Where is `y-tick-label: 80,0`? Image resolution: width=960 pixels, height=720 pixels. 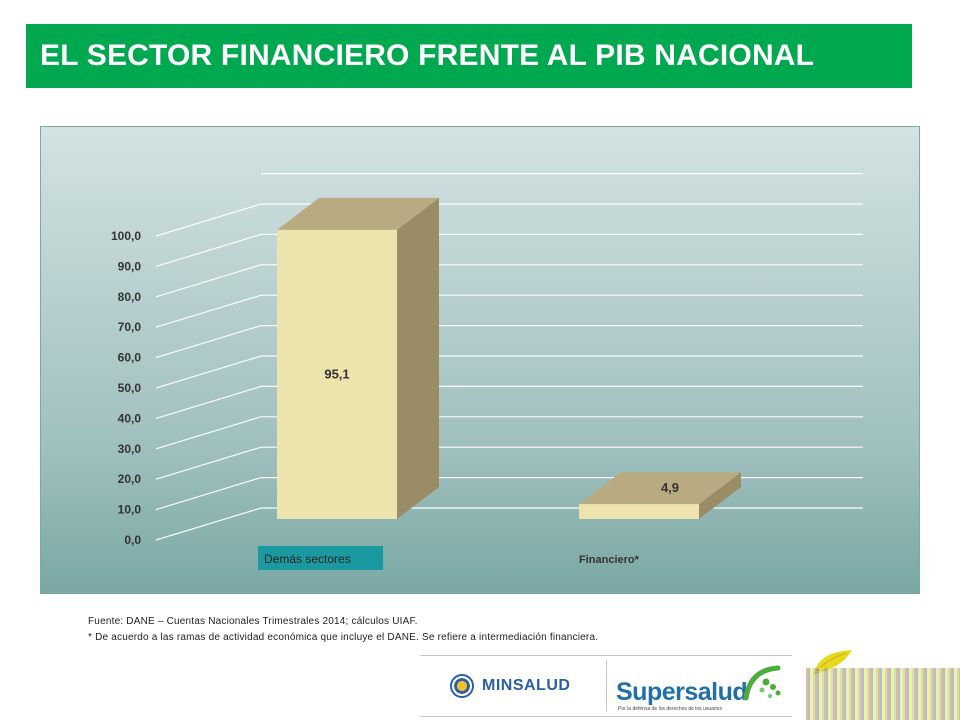
y-tick-label: 80,0 is located at coordinates (130, 297).